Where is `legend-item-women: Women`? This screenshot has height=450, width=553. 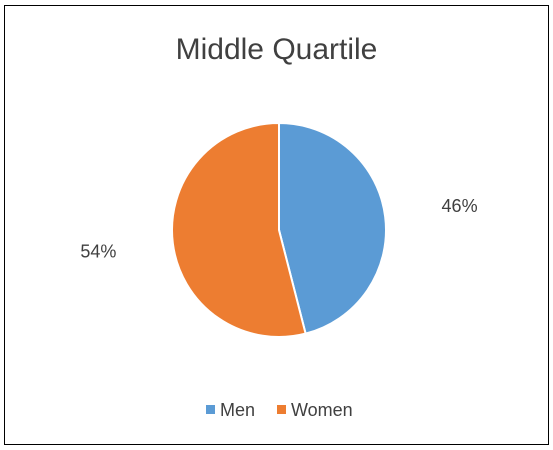 legend-item-women: Women is located at coordinates (315, 410).